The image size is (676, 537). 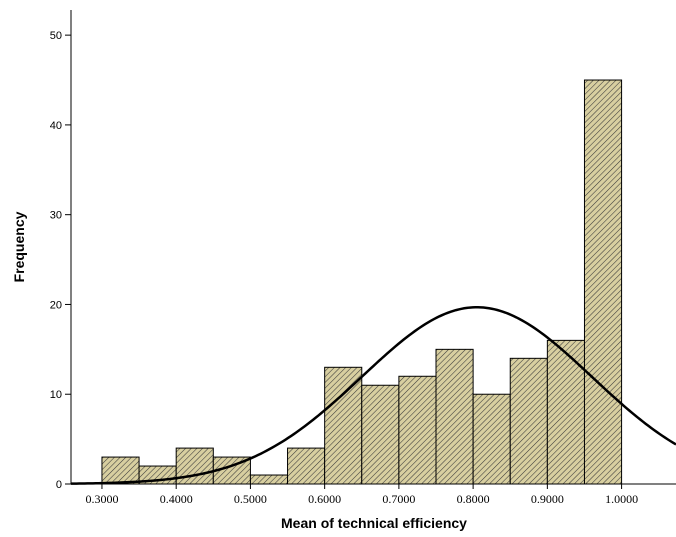 What do you see at coordinates (621, 499) in the screenshot?
I see `x-tick-label: 1.0000` at bounding box center [621, 499].